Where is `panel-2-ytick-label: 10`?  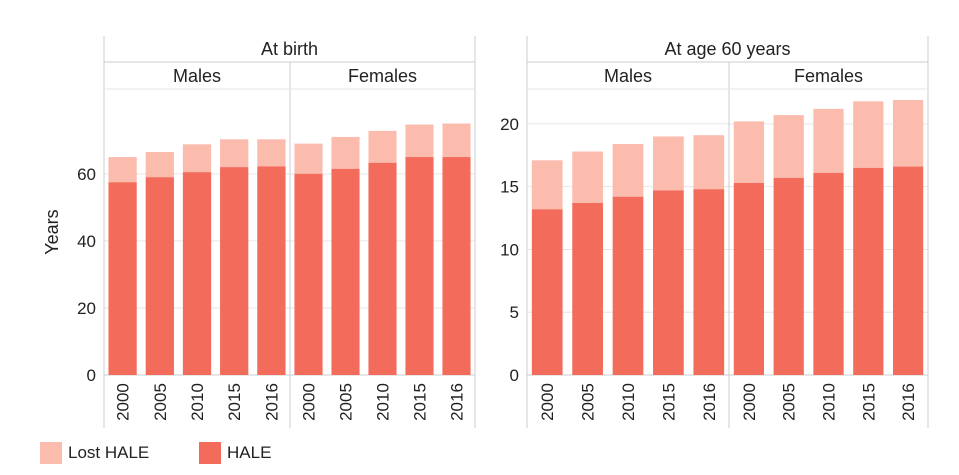 panel-2-ytick-label: 10 is located at coordinates (509, 249).